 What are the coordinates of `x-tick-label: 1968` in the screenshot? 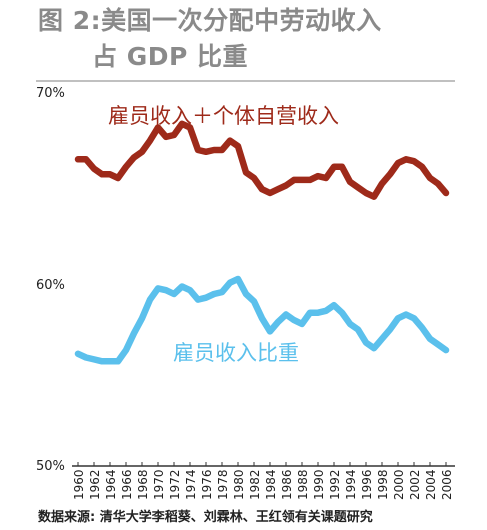 It's located at (143, 484).